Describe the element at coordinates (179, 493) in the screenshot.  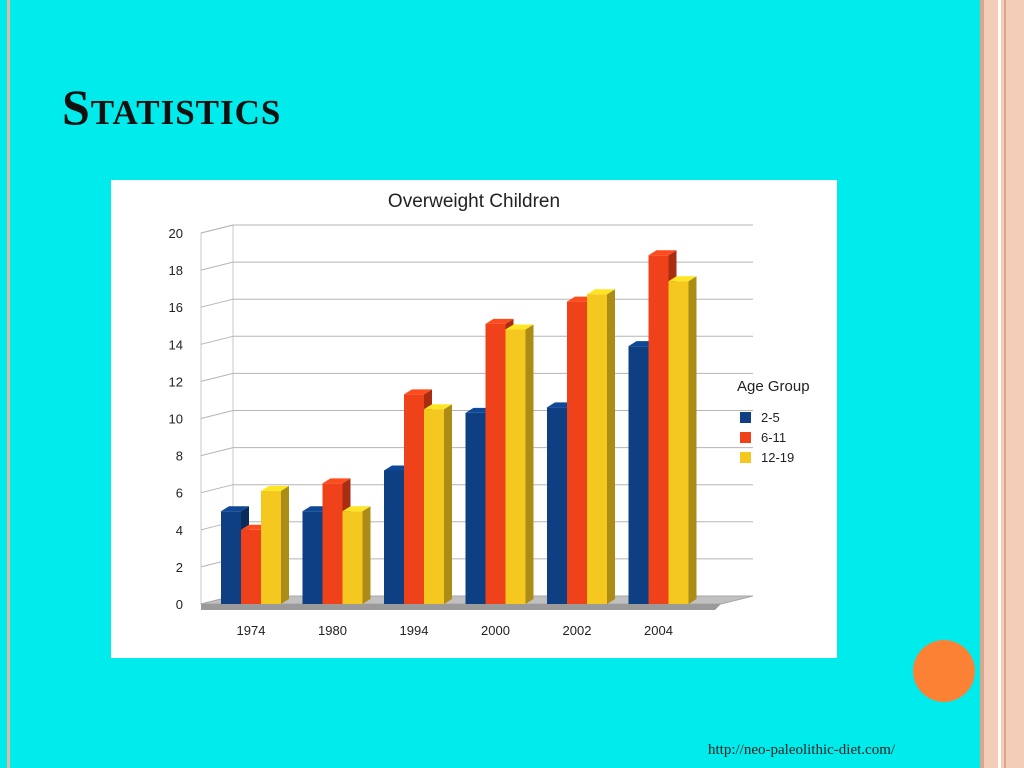
I see `y-tick-label: 6` at that location.